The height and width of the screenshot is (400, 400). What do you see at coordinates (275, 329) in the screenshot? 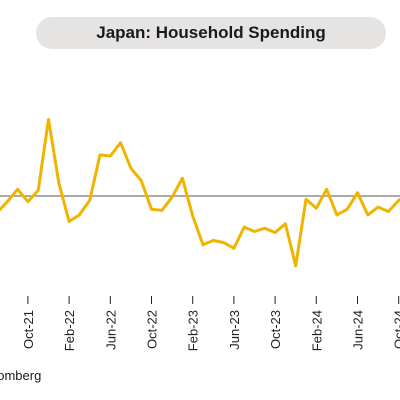
I see `x-tick-label: Oct-23` at bounding box center [275, 329].